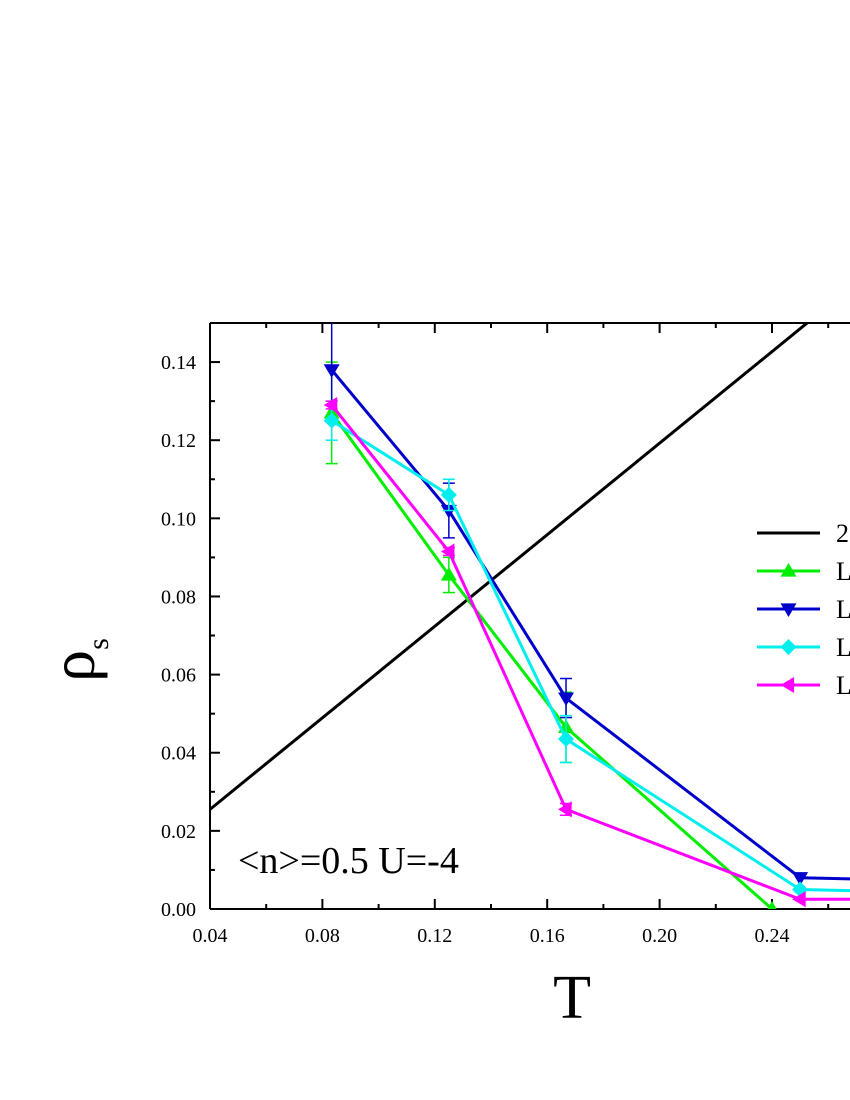 Image resolution: width=850 pixels, height=1100 pixels. I want to click on annotation-text: <n>=0.5 U=-4, so click(348, 861).